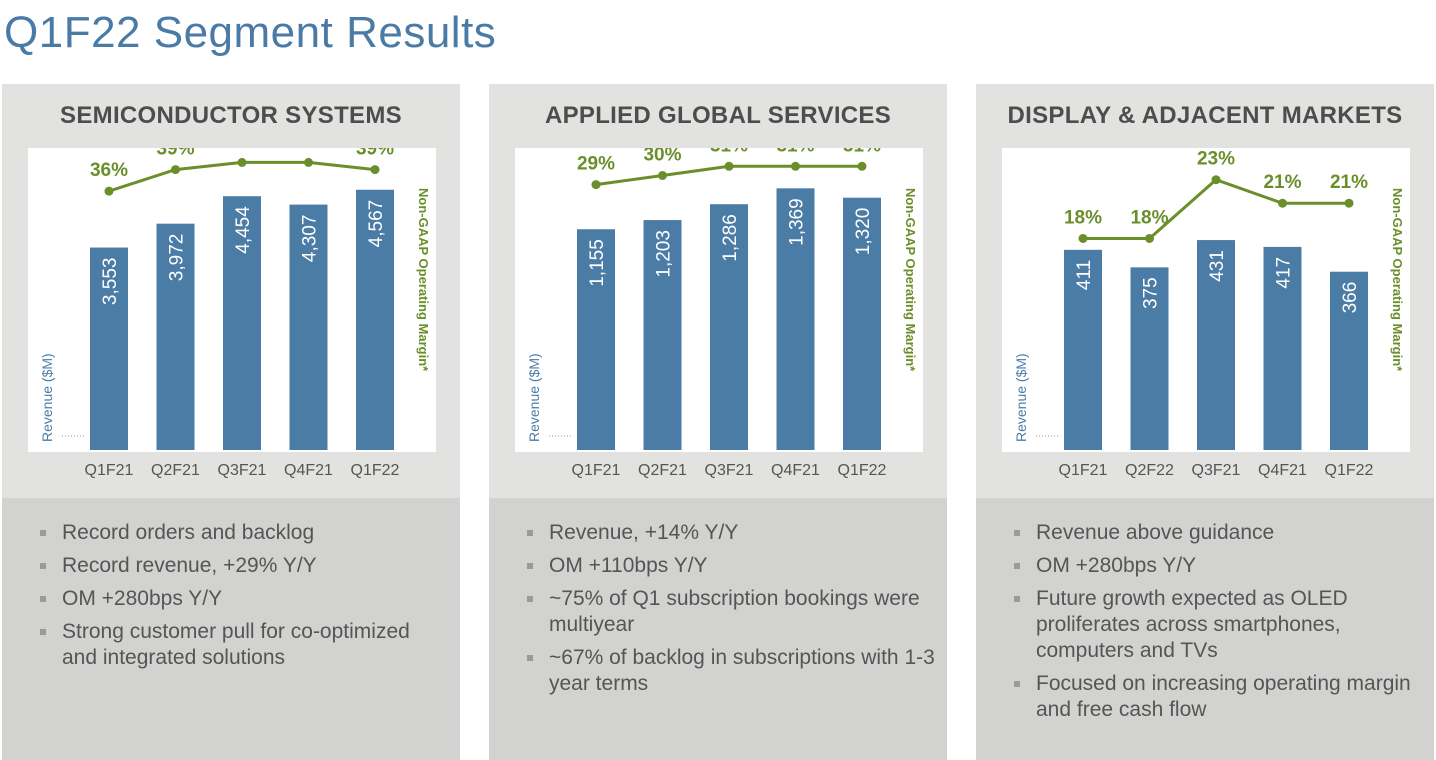 This screenshot has height=760, width=1436. Describe the element at coordinates (243, 230) in the screenshot. I see `bar-value-label: 4,454` at that location.